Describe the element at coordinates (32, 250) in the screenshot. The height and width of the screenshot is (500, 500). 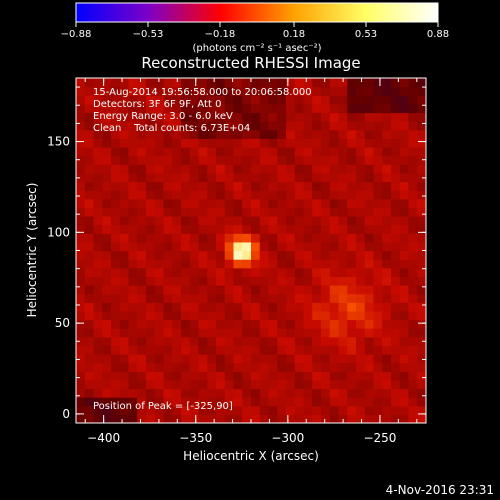
I see `y-axis-label: Heliocentric Y (arcsec)` at that location.